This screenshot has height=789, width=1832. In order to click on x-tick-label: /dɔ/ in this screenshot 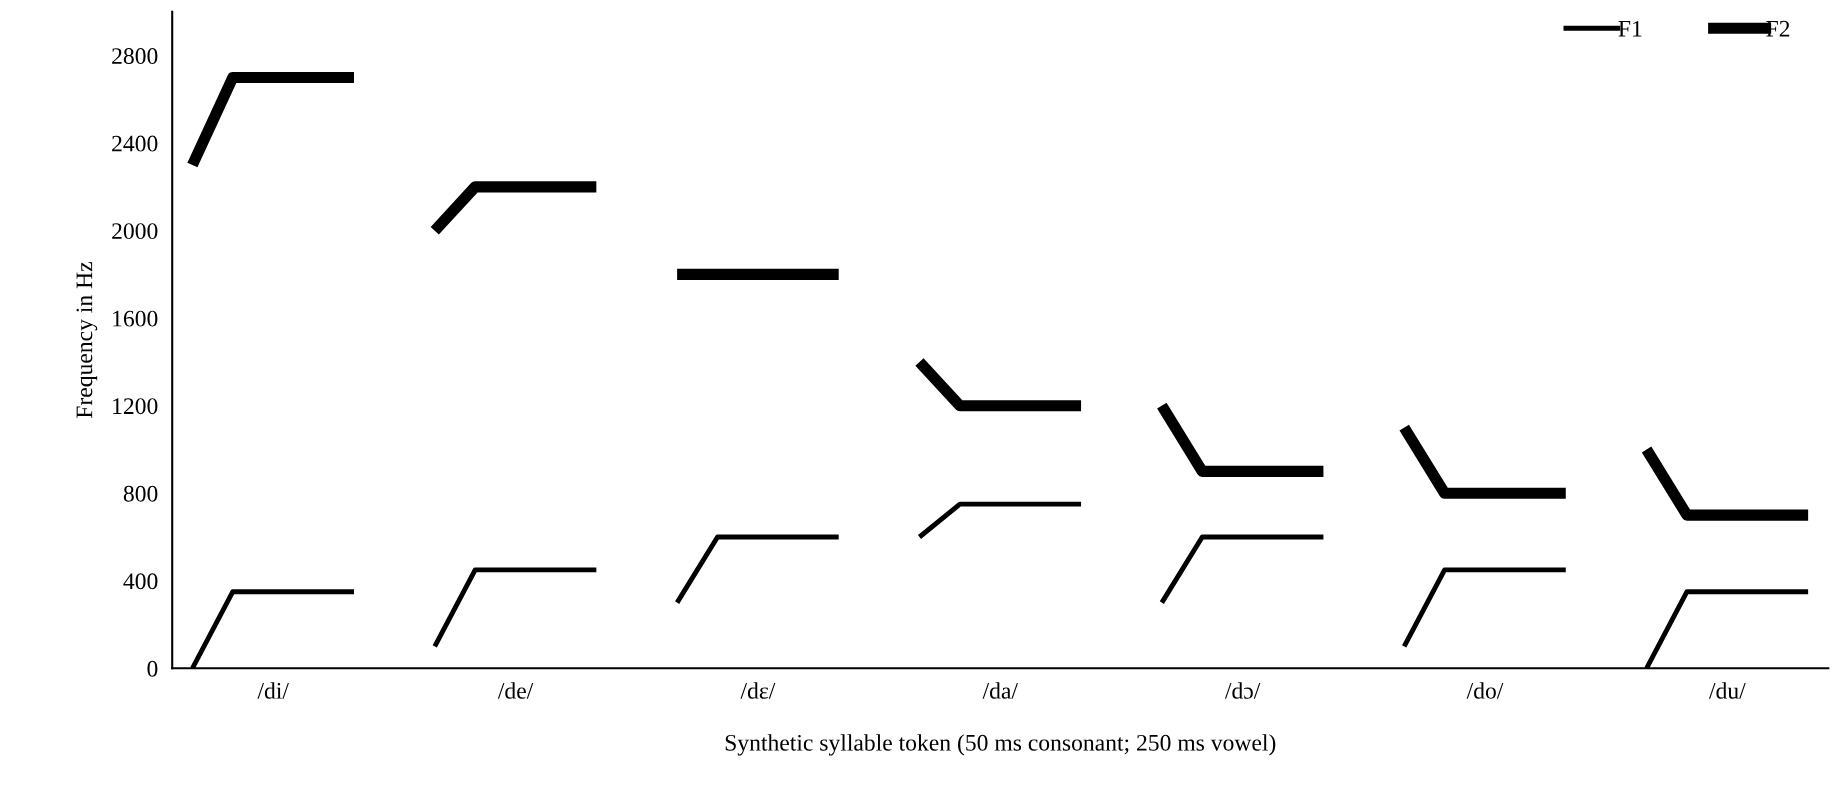, I will do `click(1242, 690)`.